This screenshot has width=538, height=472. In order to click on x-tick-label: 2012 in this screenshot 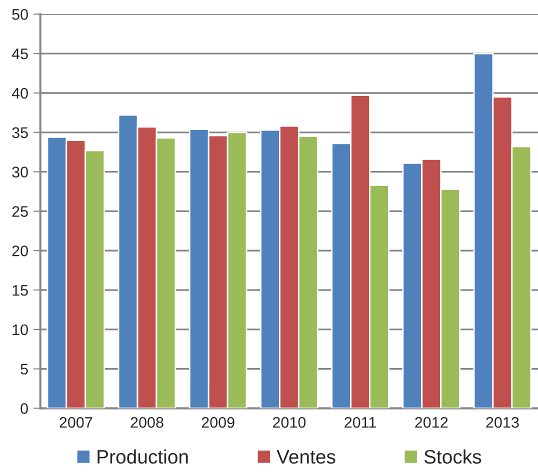, I will do `click(431, 422)`.